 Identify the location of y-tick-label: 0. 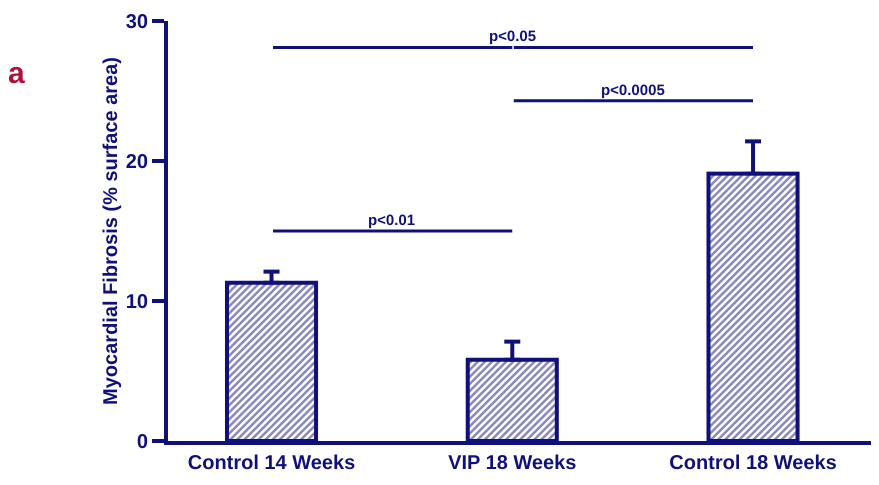
(142, 442).